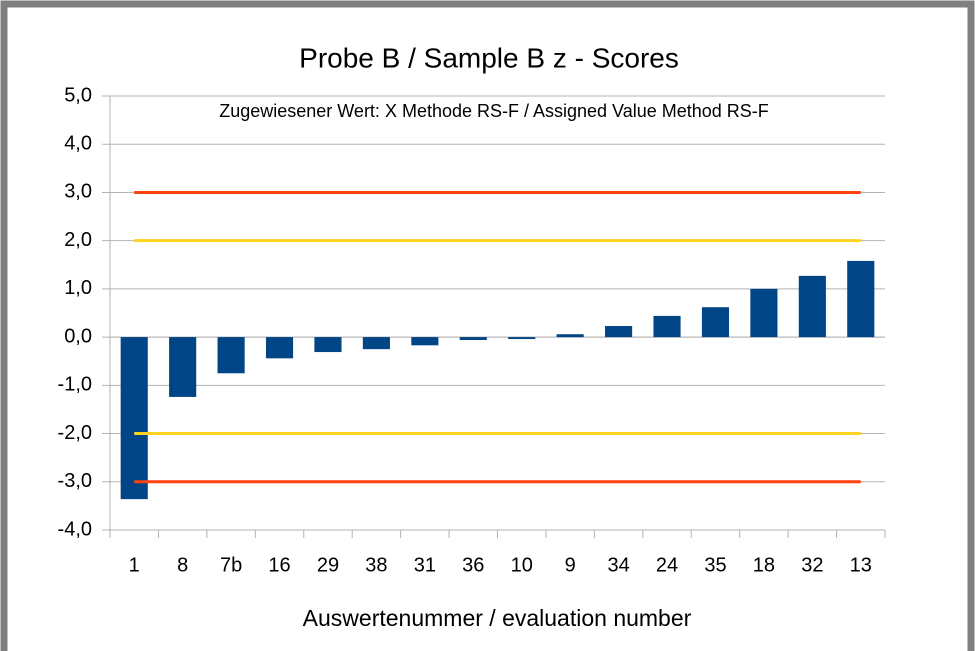  Describe the element at coordinates (78, 288) in the screenshot. I see `y-tick-label: 1,0` at that location.